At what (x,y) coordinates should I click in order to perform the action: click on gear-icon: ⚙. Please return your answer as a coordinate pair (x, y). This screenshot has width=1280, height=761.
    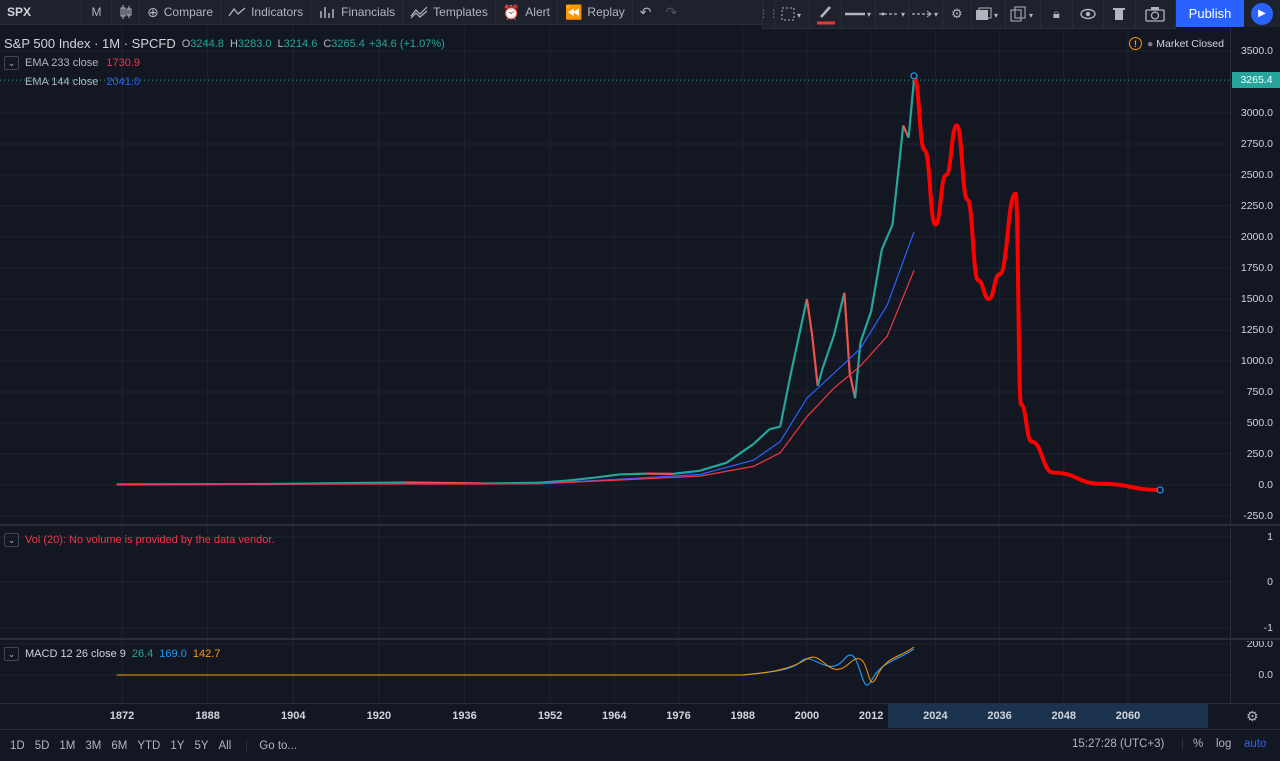
    Looking at the image, I should click on (956, 13).